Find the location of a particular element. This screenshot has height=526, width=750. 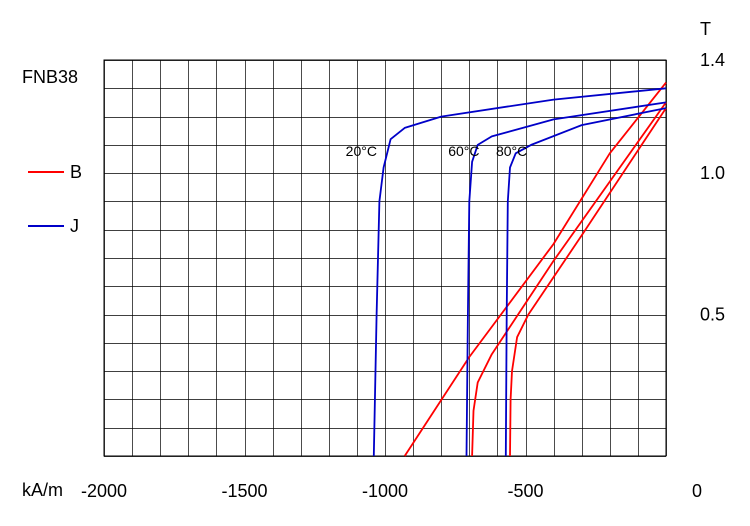

chart-title: FNB38 is located at coordinates (50, 77).